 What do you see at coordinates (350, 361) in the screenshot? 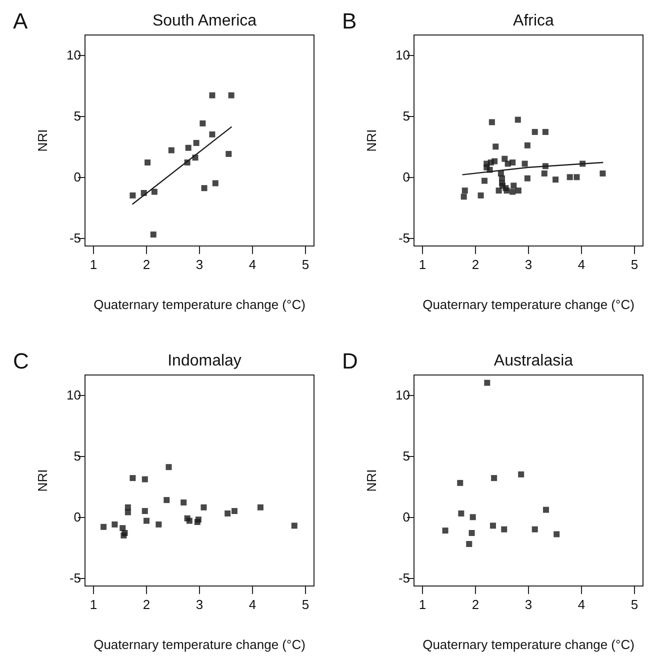
I see `text: D` at bounding box center [350, 361].